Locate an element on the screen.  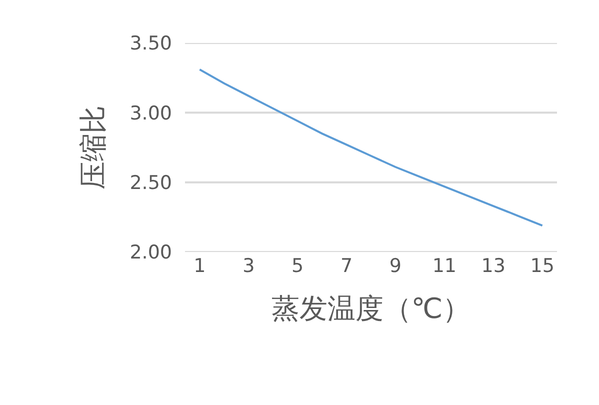
x-tick-label: 9 is located at coordinates (395, 266).